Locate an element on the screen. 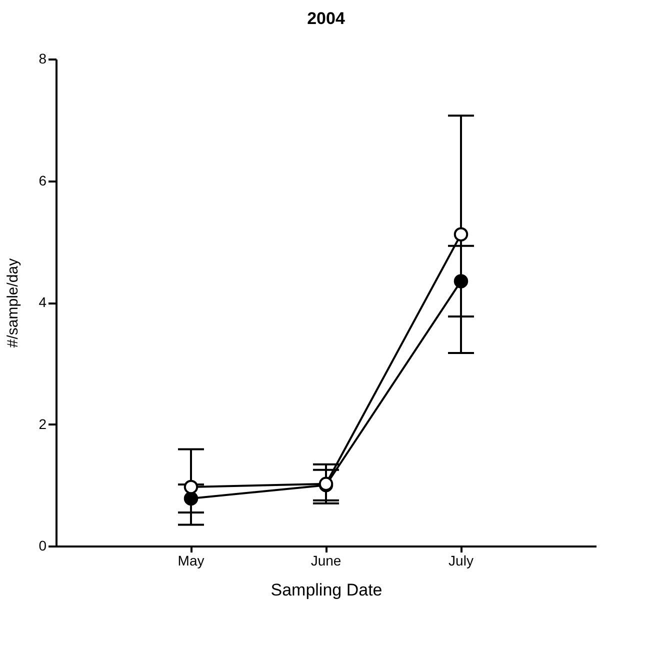 The width and height of the screenshot is (665, 647). y-axis-title: #/sample/day is located at coordinates (13, 303).